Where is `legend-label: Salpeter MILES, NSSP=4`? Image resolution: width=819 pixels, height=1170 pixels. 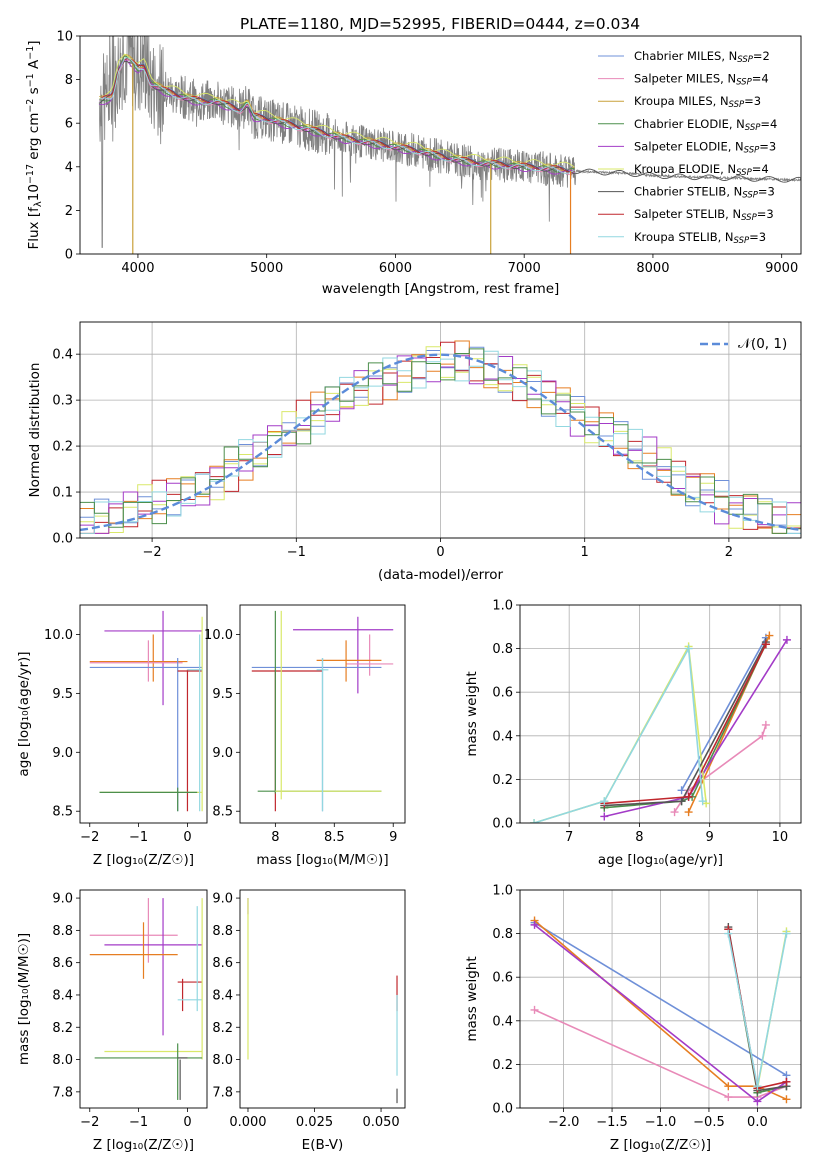
legend-label: Salpeter MILES, NSSP=4 is located at coordinates (701, 80).